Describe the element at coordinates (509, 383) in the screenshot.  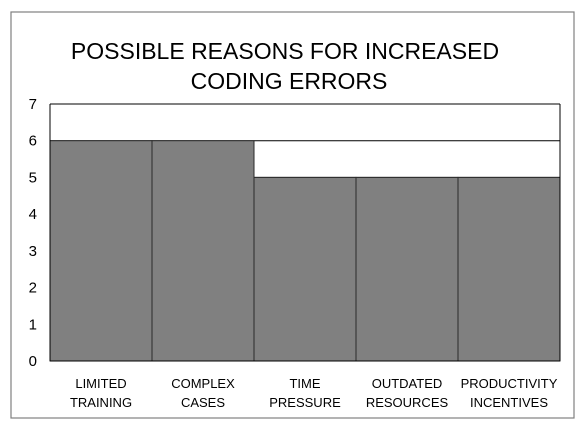
I see `category-label-4-line-0: PRODUCTIVITY` at that location.